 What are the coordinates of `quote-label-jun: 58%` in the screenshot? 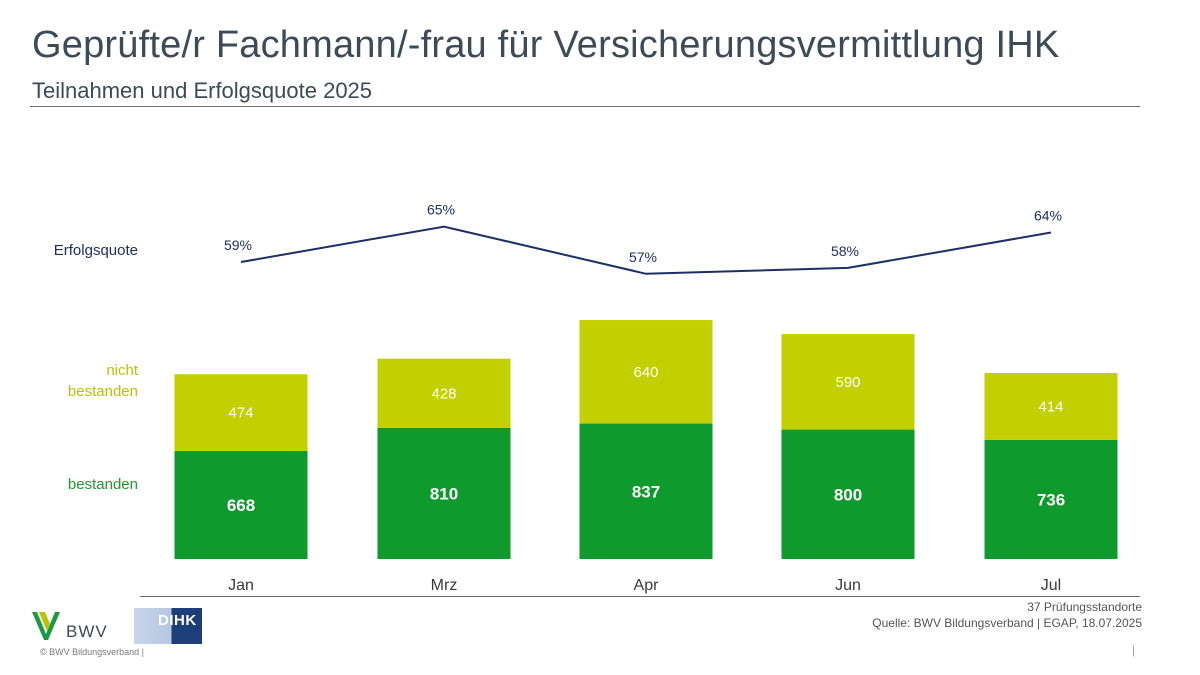 It's located at (845, 251).